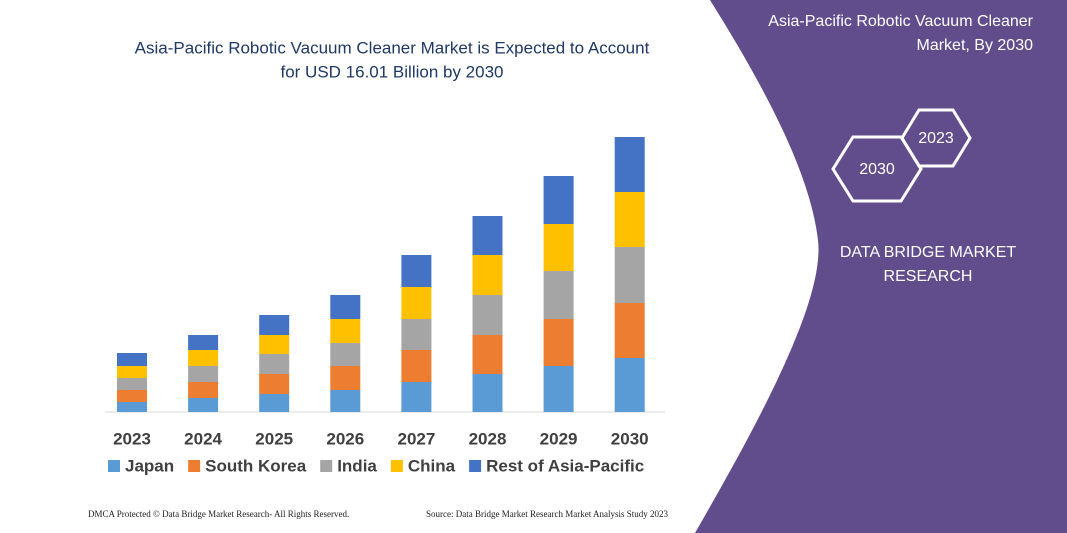 The image size is (1067, 533). Describe the element at coordinates (203, 438) in the screenshot. I see `x-tick-label: 2024` at that location.